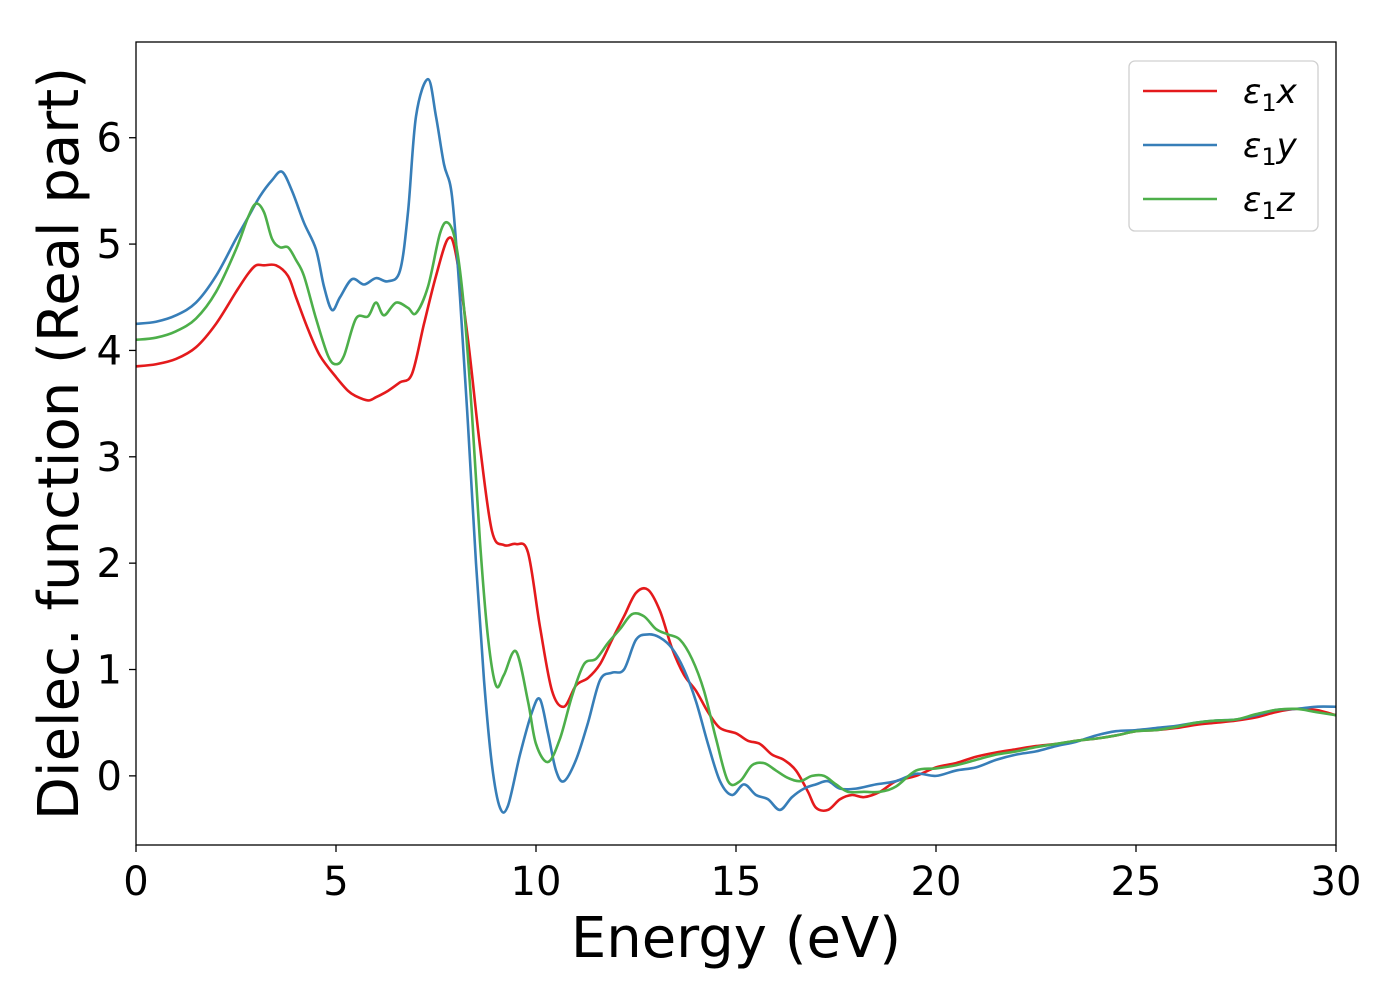  What do you see at coordinates (109, 245) in the screenshot?
I see `y-tick-label: 5` at bounding box center [109, 245].